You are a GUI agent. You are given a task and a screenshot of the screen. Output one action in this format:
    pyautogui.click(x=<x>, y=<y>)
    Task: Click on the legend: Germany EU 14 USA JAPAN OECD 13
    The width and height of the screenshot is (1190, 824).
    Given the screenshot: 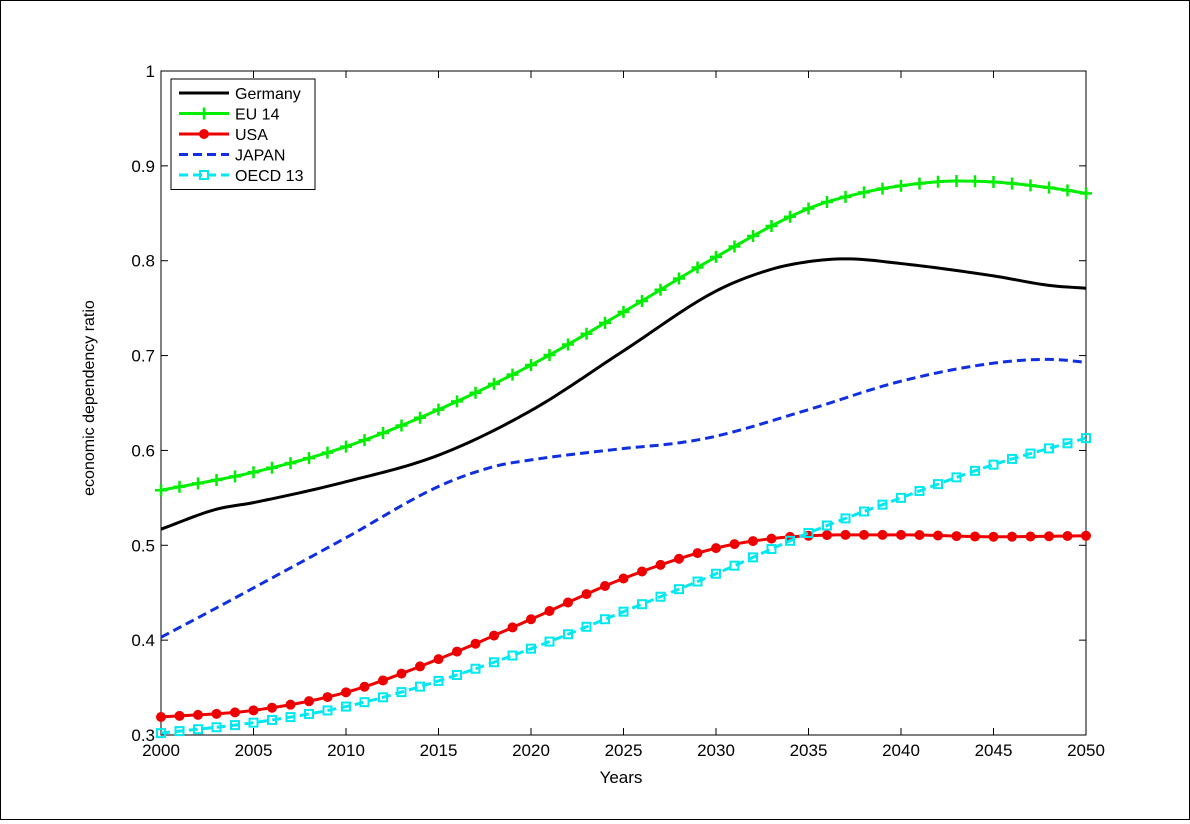 What is the action you would take?
    pyautogui.click(x=243, y=134)
    